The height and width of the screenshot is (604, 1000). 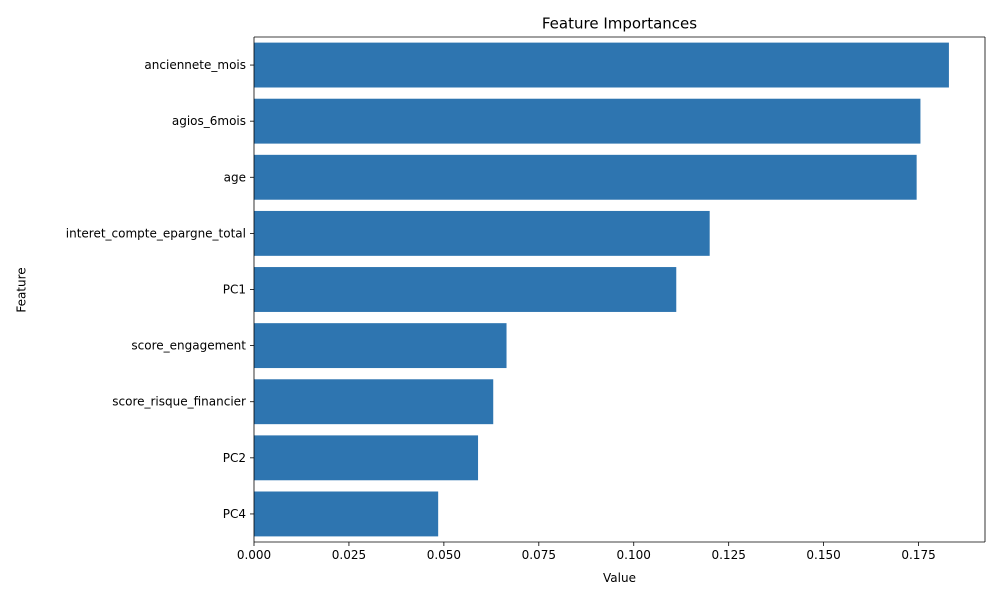 What do you see at coordinates (234, 514) in the screenshot?
I see `y-tick-label: PC4` at bounding box center [234, 514].